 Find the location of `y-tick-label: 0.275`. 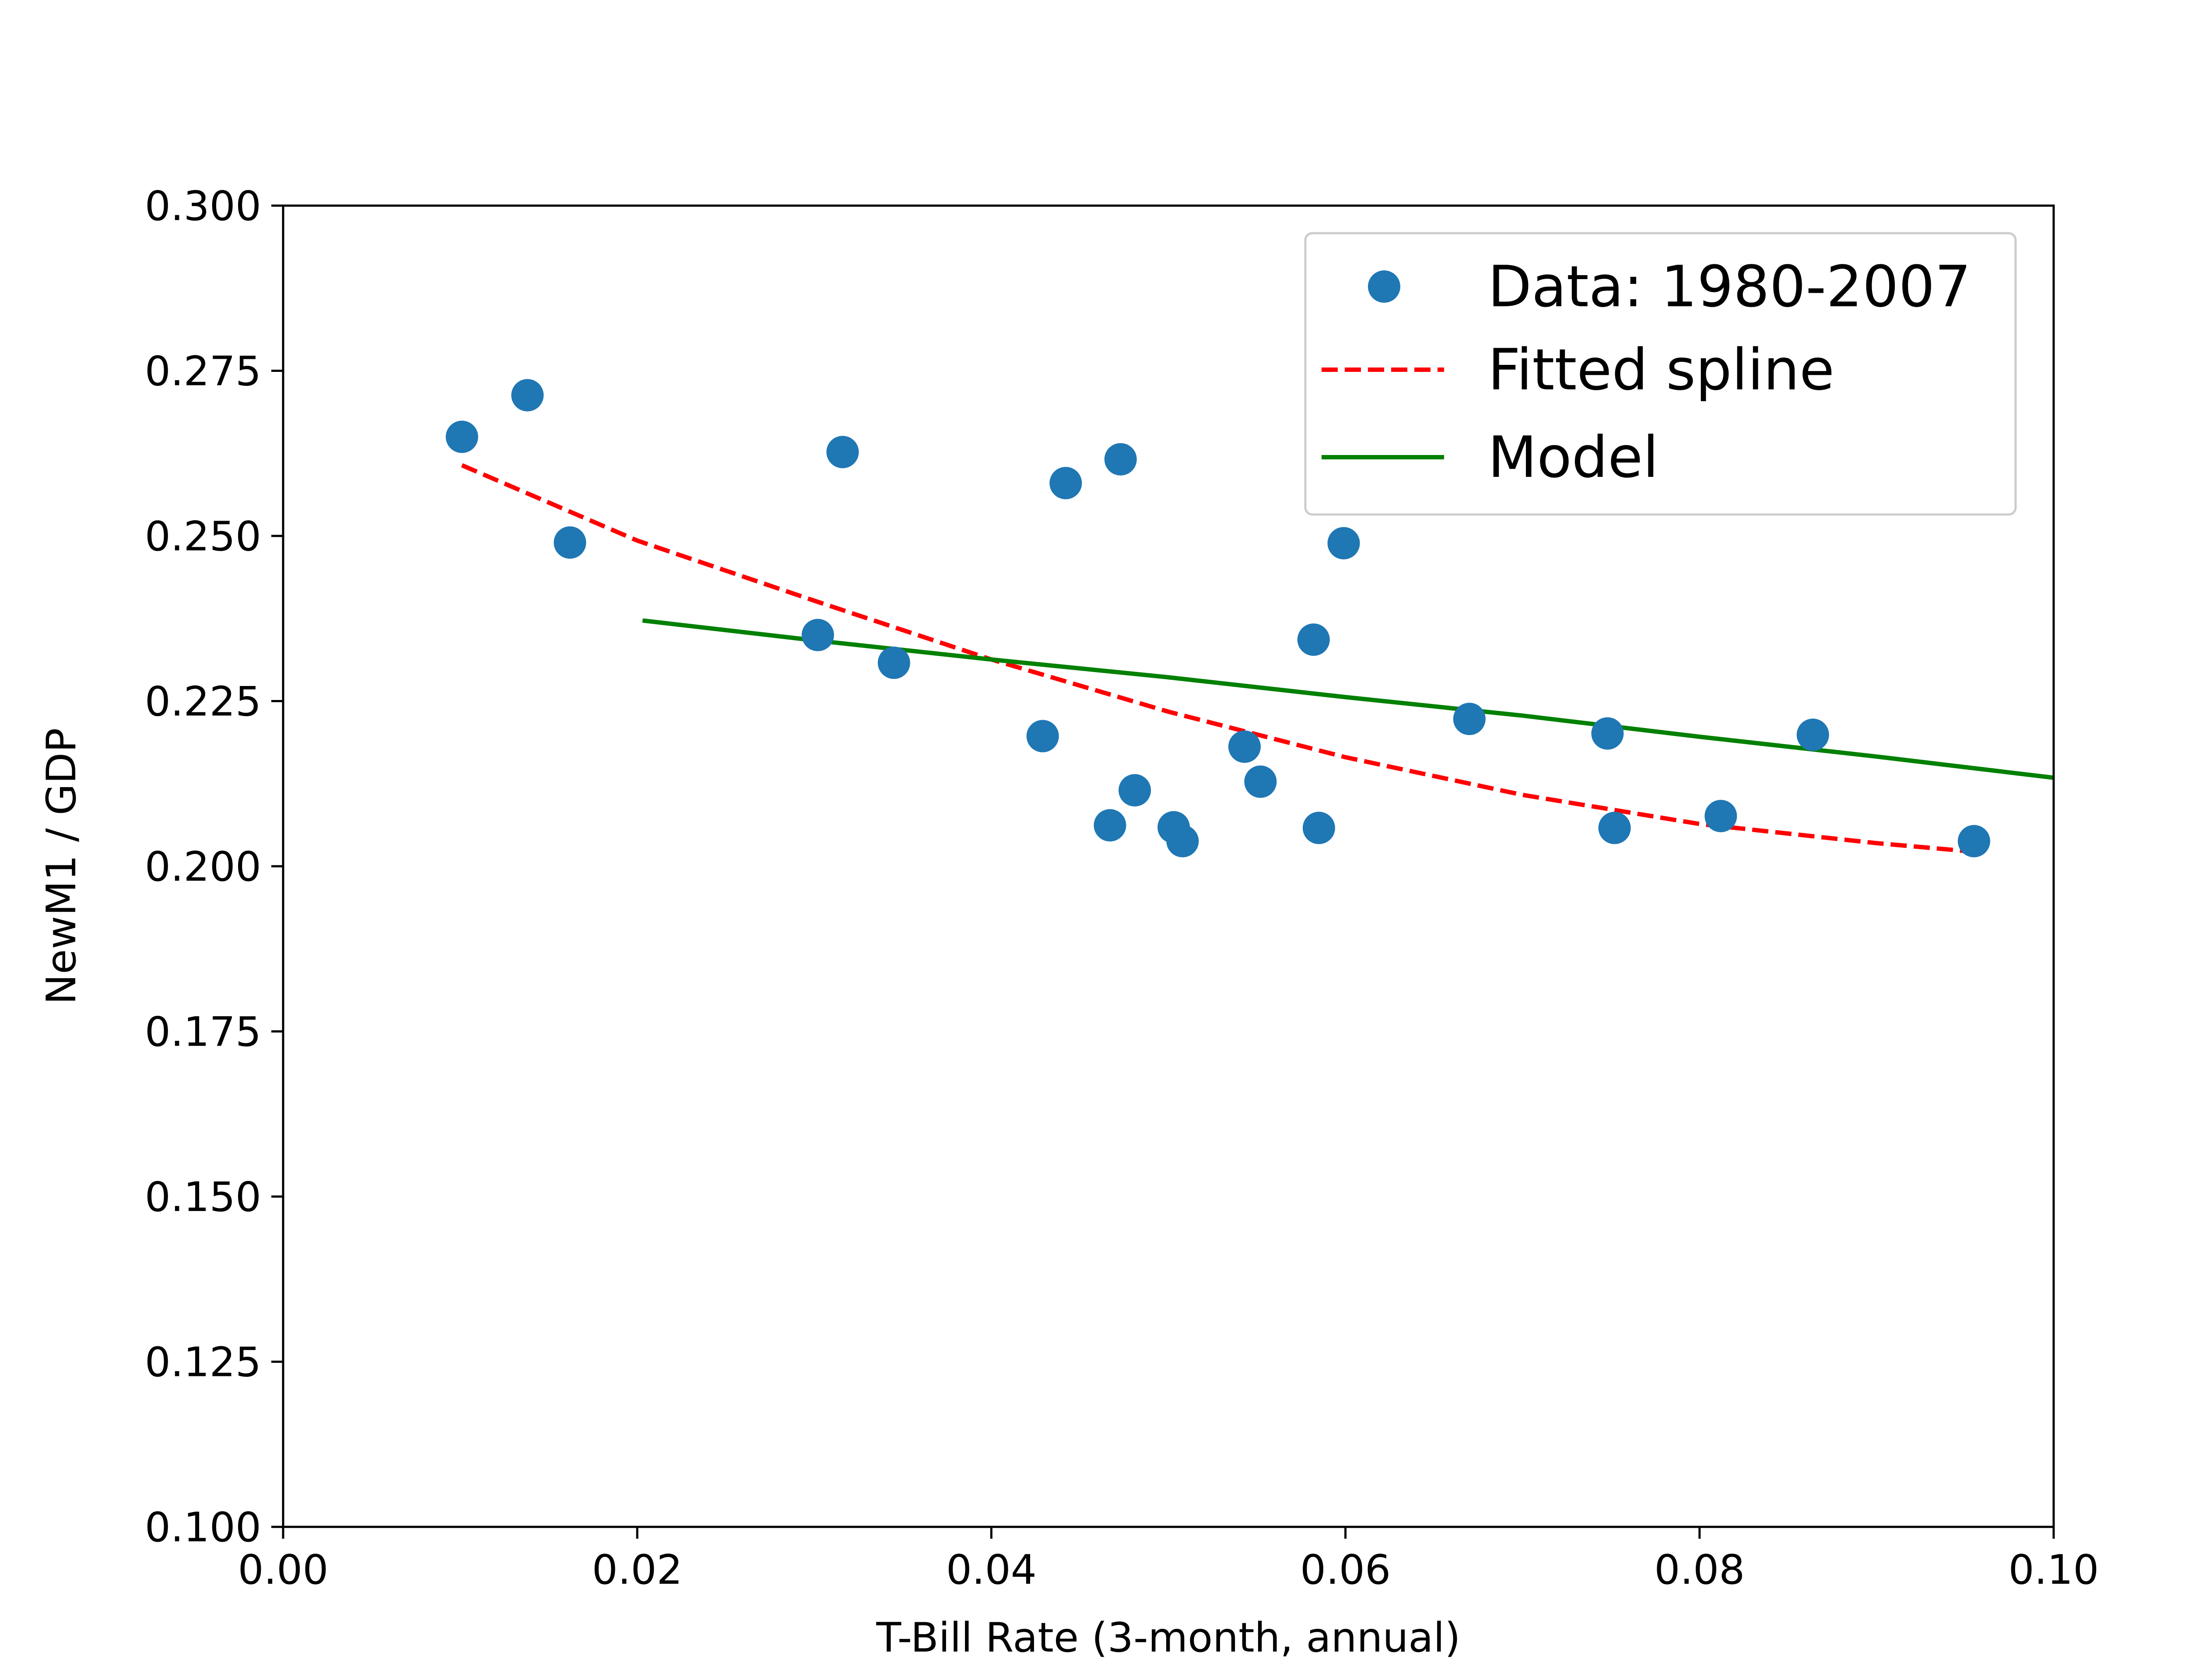

y-tick-label: 0.275 is located at coordinates (203, 371).